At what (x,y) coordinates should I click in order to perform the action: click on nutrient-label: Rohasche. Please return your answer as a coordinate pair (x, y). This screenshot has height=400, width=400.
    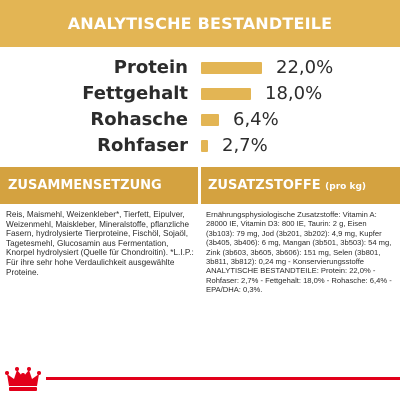
    Looking at the image, I should click on (139, 119).